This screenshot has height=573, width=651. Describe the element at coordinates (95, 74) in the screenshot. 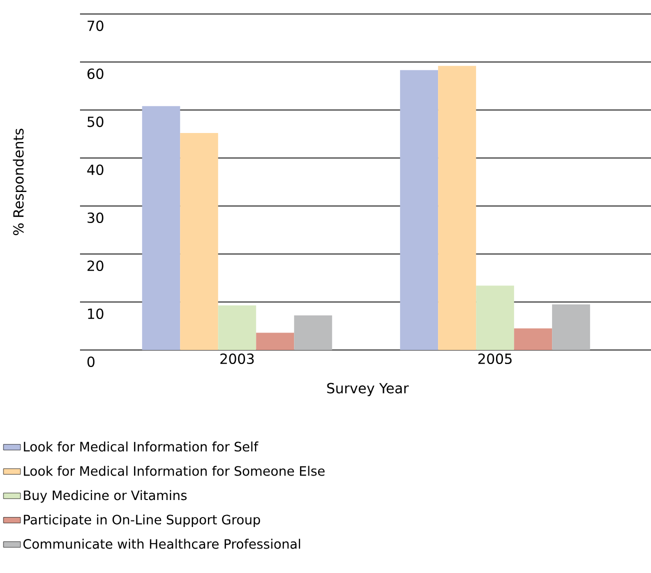

I see `y-tick-label: 60` at that location.